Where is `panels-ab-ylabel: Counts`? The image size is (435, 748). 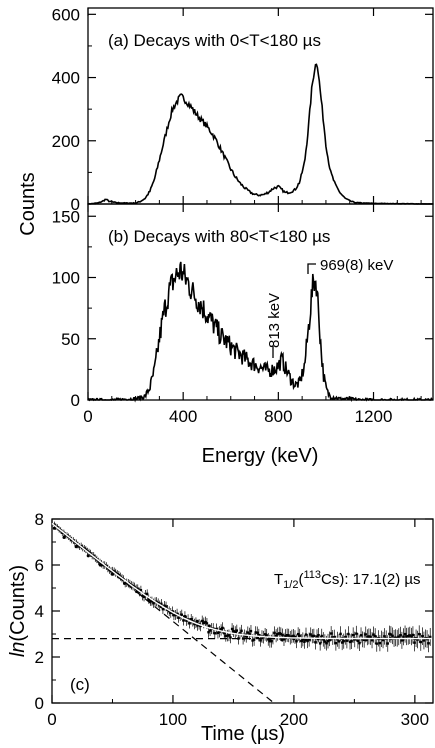 panels-ab-ylabel: Counts is located at coordinates (28, 203).